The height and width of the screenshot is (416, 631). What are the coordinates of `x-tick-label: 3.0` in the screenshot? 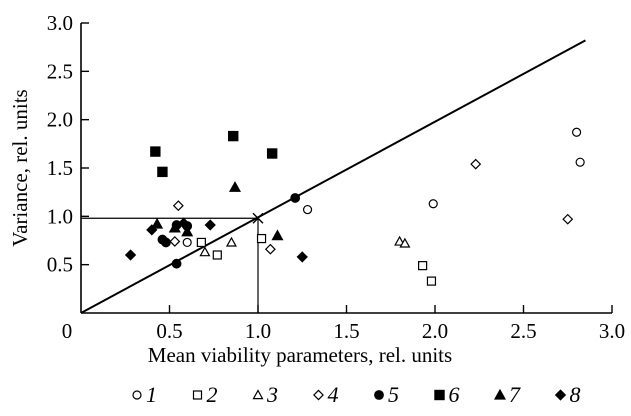 It's located at (612, 331).